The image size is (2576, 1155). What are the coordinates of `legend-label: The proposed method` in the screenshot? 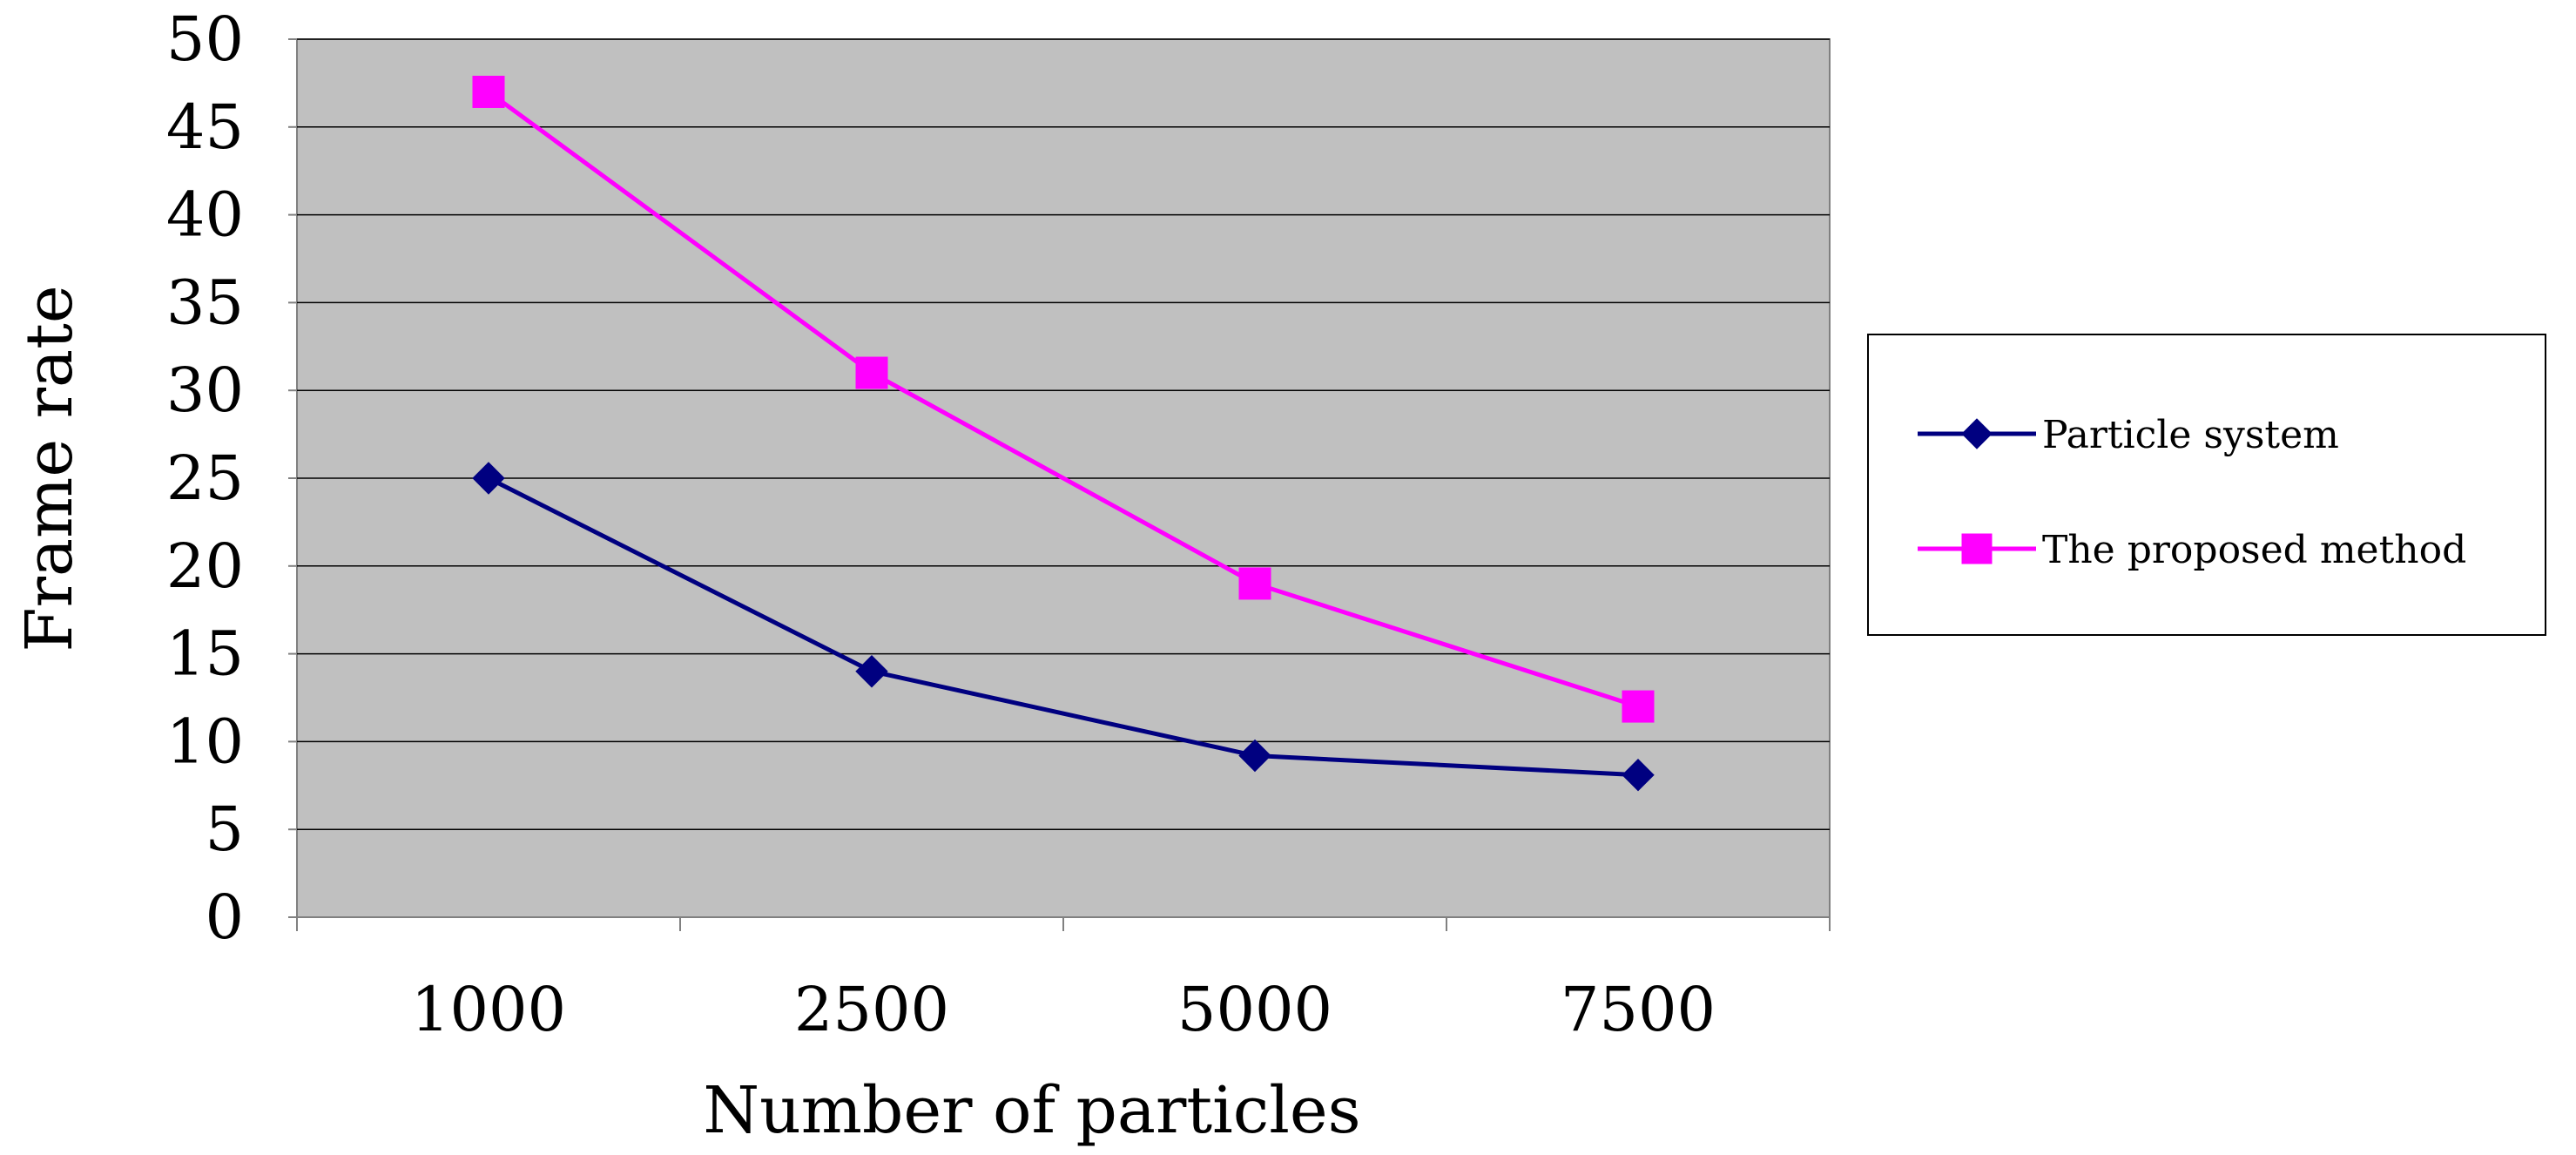 It's located at (2254, 550).